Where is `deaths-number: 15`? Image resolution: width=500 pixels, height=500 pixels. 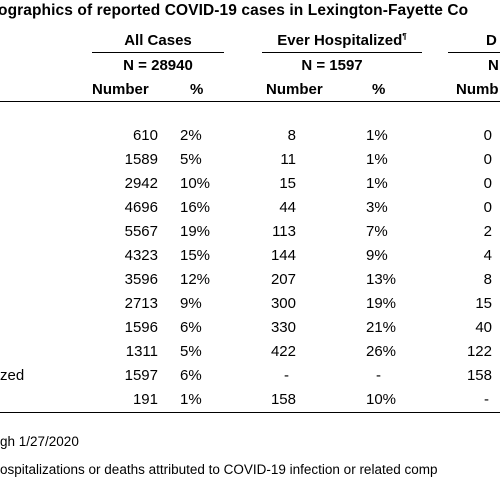 deaths-number: 15 is located at coordinates (483, 303).